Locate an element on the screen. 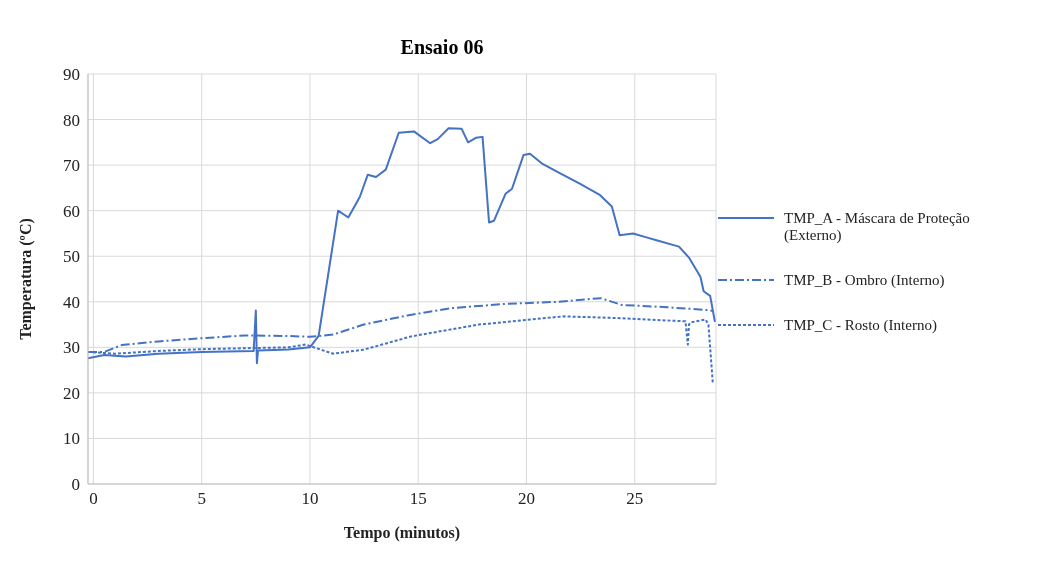 Image resolution: width=1064 pixels, height=572 pixels. legend-label: TMP_B - Ombro (Interno) is located at coordinates (864, 280).